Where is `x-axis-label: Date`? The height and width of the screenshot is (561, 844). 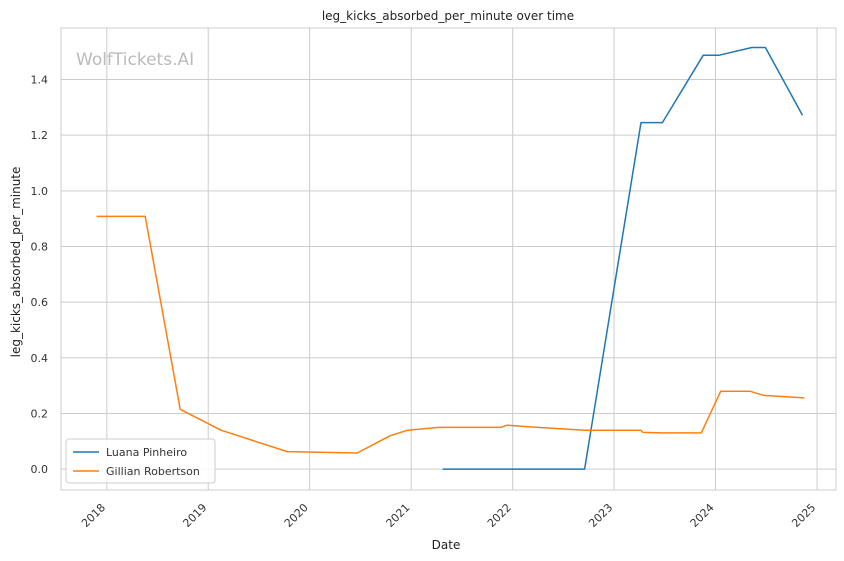 x-axis-label: Date is located at coordinates (446, 545).